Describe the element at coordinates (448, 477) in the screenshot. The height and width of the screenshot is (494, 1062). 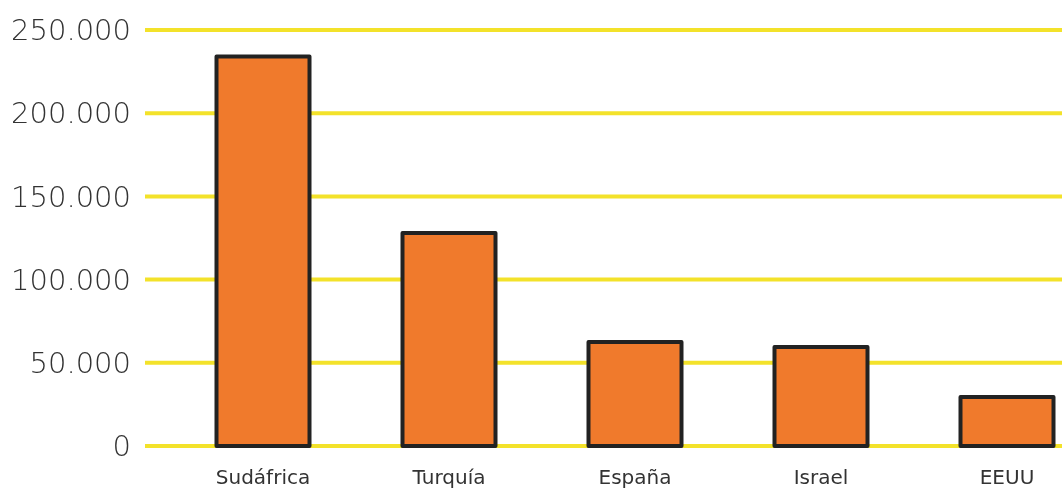
I see `x-tick-label: Turquía` at that location.